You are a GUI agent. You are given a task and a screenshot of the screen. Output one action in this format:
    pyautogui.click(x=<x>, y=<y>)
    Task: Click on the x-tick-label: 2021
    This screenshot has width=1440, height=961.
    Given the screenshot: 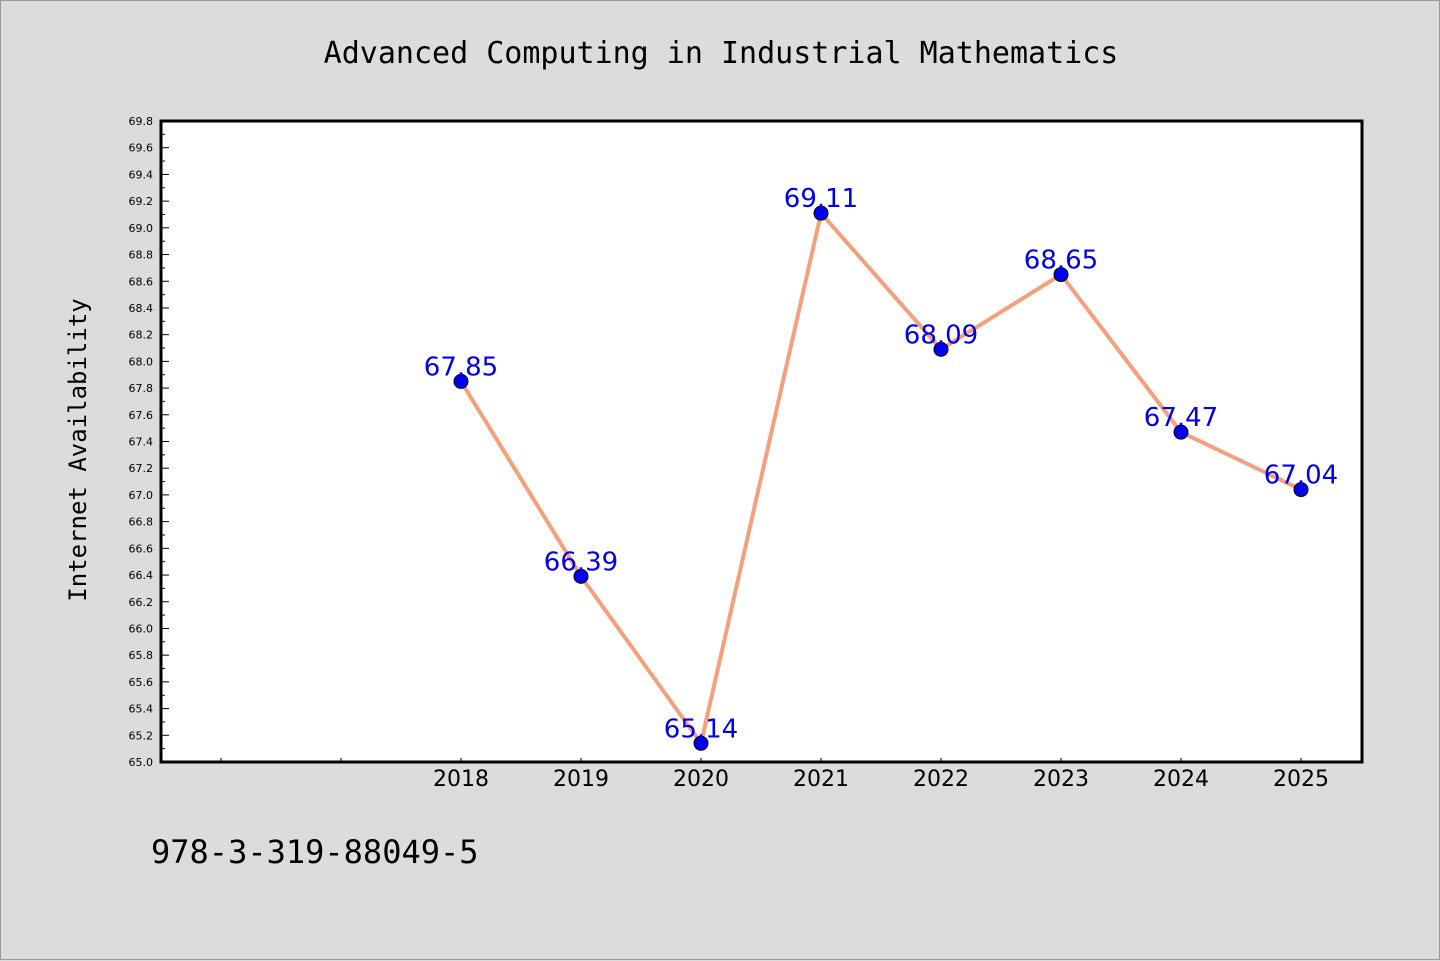 What is the action you would take?
    pyautogui.click(x=821, y=779)
    